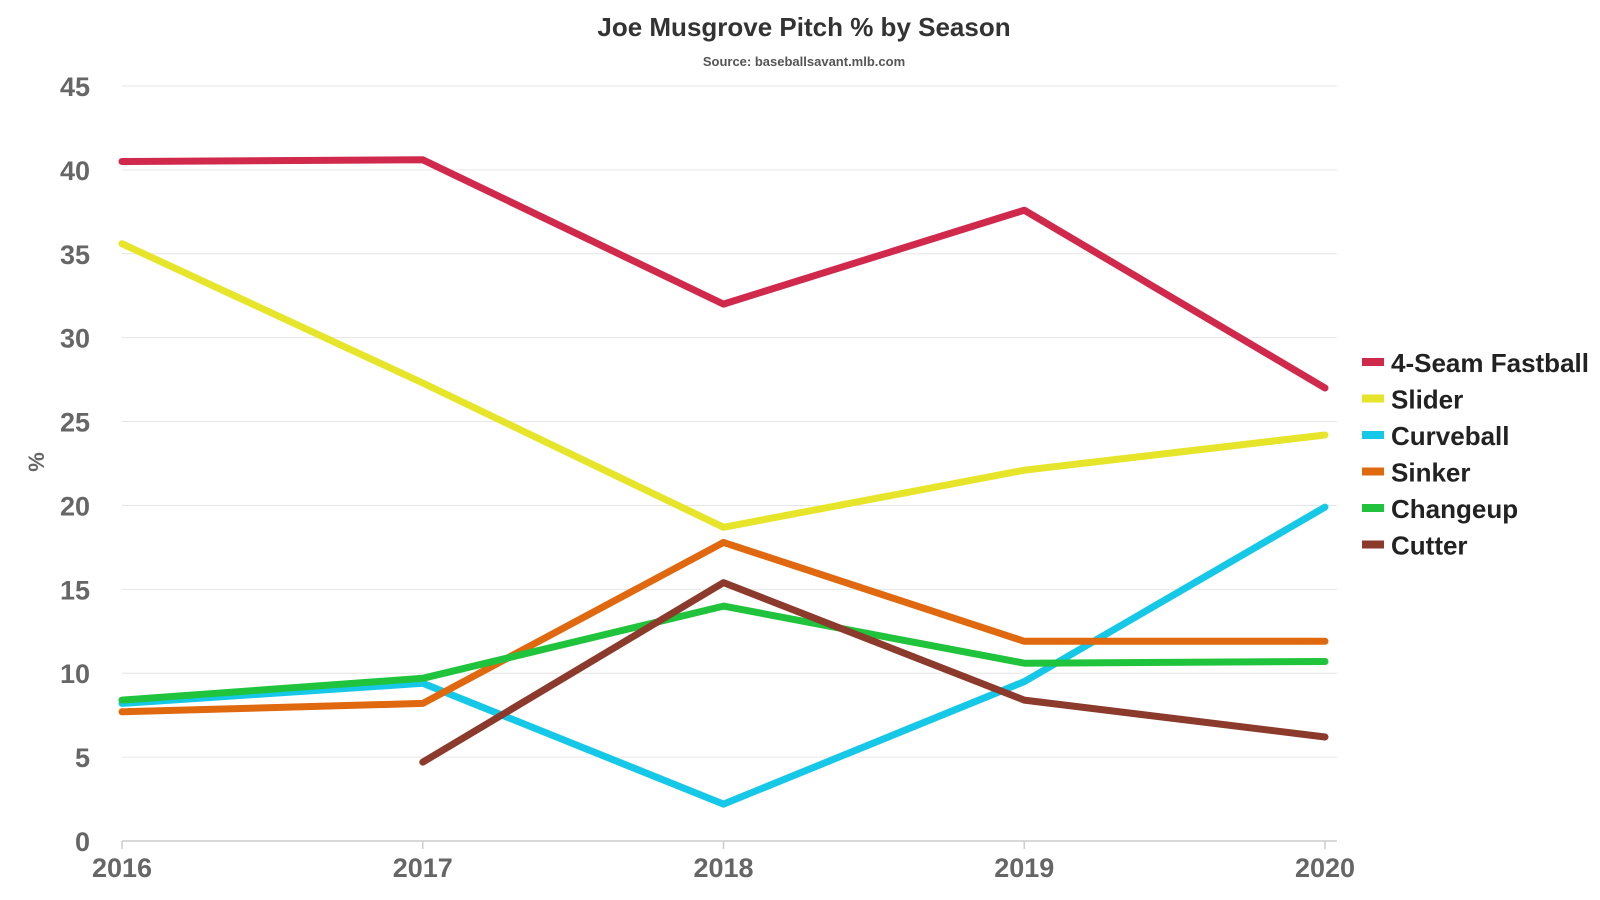  Describe the element at coordinates (1373, 471) in the screenshot. I see `legend-swatch-sinker` at that location.